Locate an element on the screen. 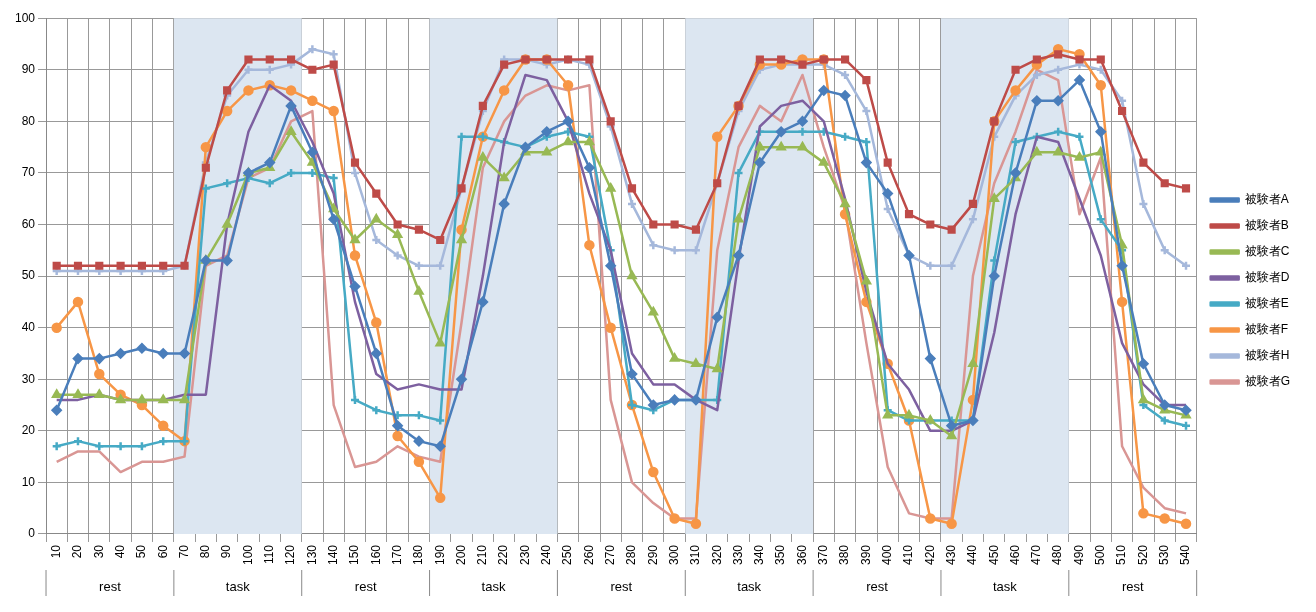  x-tick-label: 30 is located at coordinates (98, 551).